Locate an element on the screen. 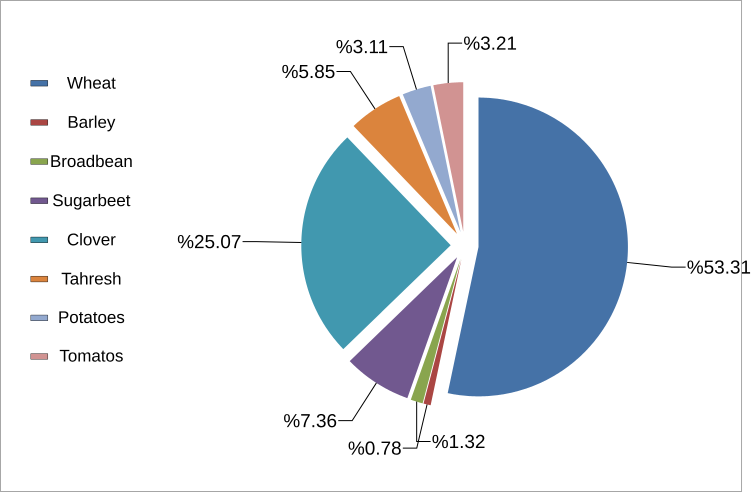 Image resolution: width=752 pixels, height=492 pixels. legend-label: Potatoes is located at coordinates (91, 317).